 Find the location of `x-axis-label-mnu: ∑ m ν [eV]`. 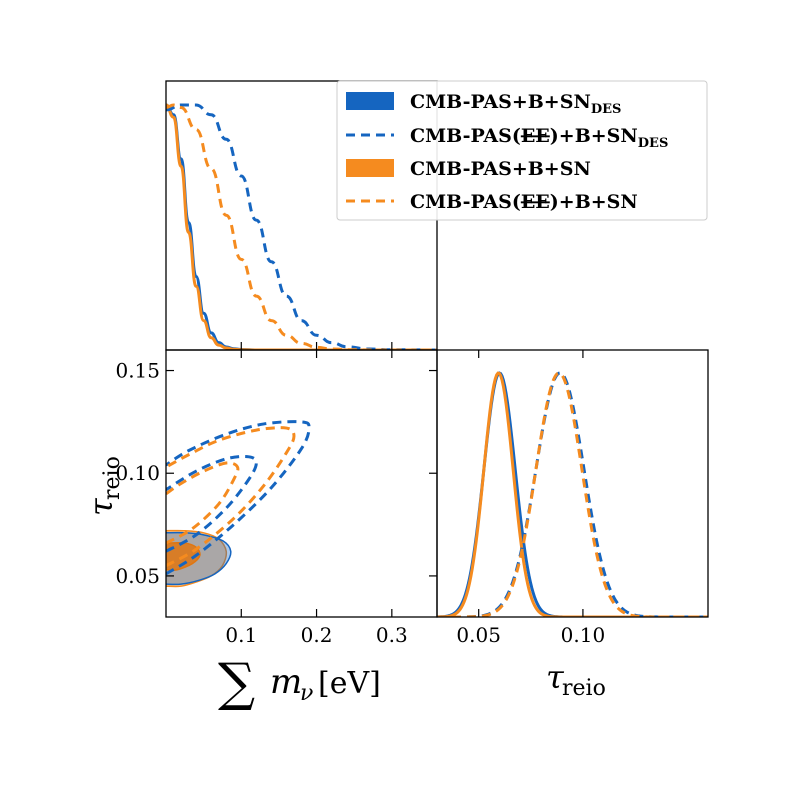

x-axis-label-mnu: ∑ m ν [eV] is located at coordinates (299, 683).